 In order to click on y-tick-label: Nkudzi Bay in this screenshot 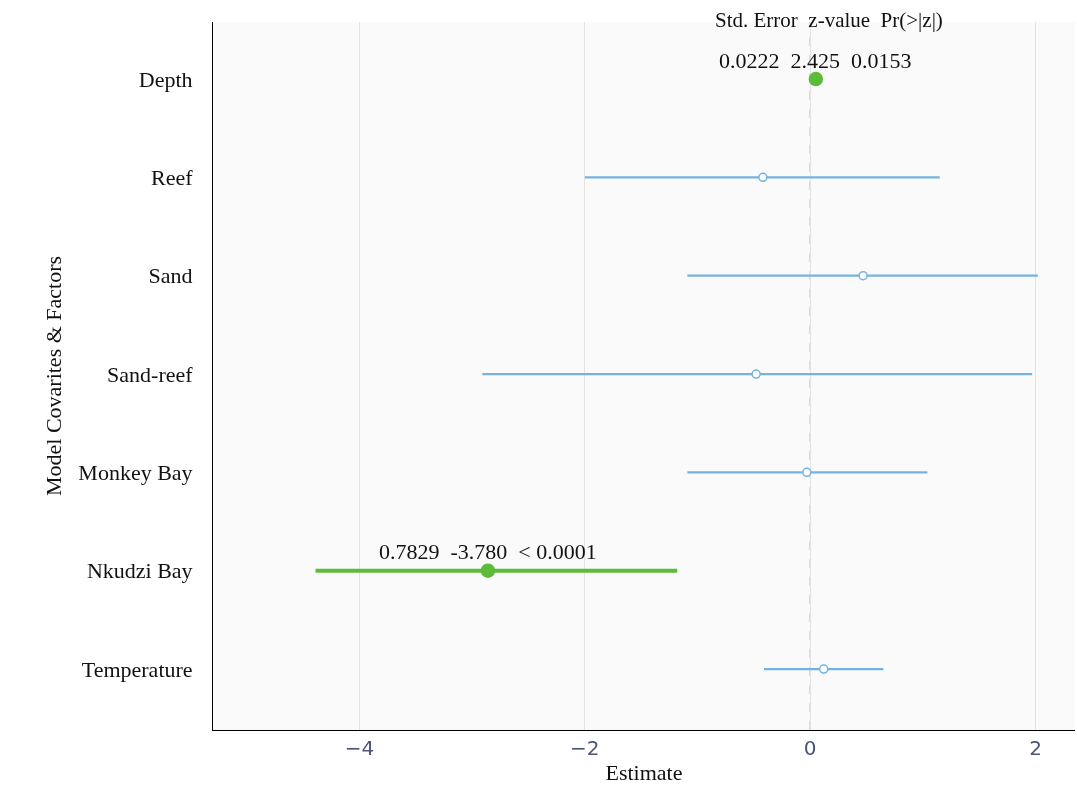, I will do `click(139, 571)`.